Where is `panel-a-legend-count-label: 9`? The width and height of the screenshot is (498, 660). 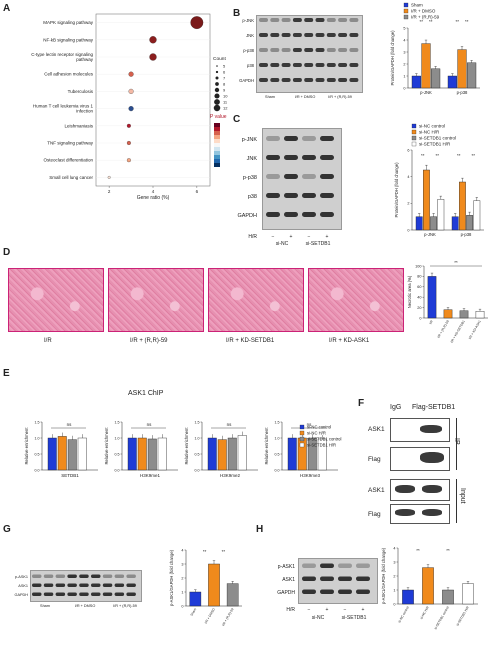 panel-a-legend-count-label: 9 is located at coordinates (224, 90).